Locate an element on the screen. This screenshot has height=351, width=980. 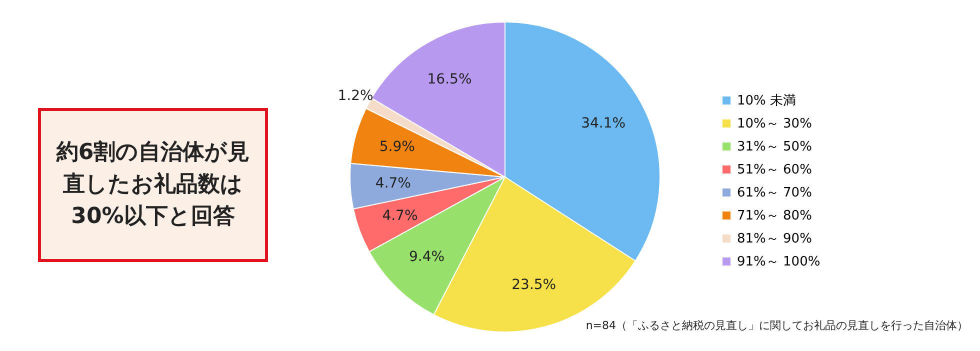
text: n=84（「ふるさと納税の見直し」に関してお礼品の見直しを行った自治体） is located at coordinates (777, 325).